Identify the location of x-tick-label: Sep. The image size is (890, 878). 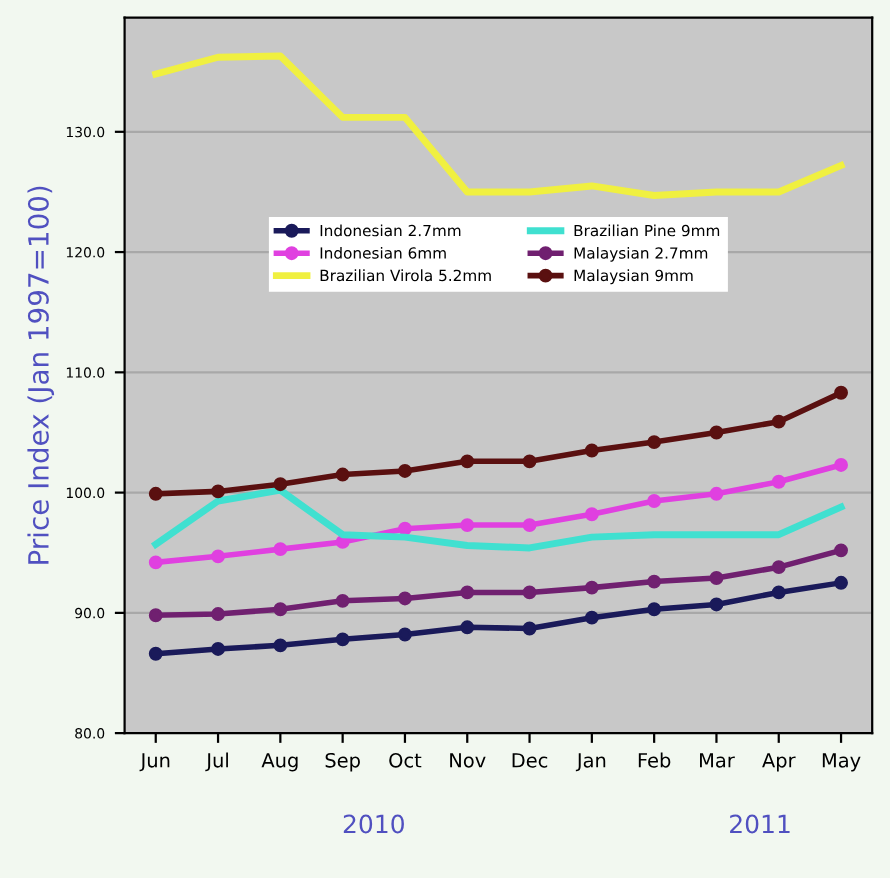
(342, 762).